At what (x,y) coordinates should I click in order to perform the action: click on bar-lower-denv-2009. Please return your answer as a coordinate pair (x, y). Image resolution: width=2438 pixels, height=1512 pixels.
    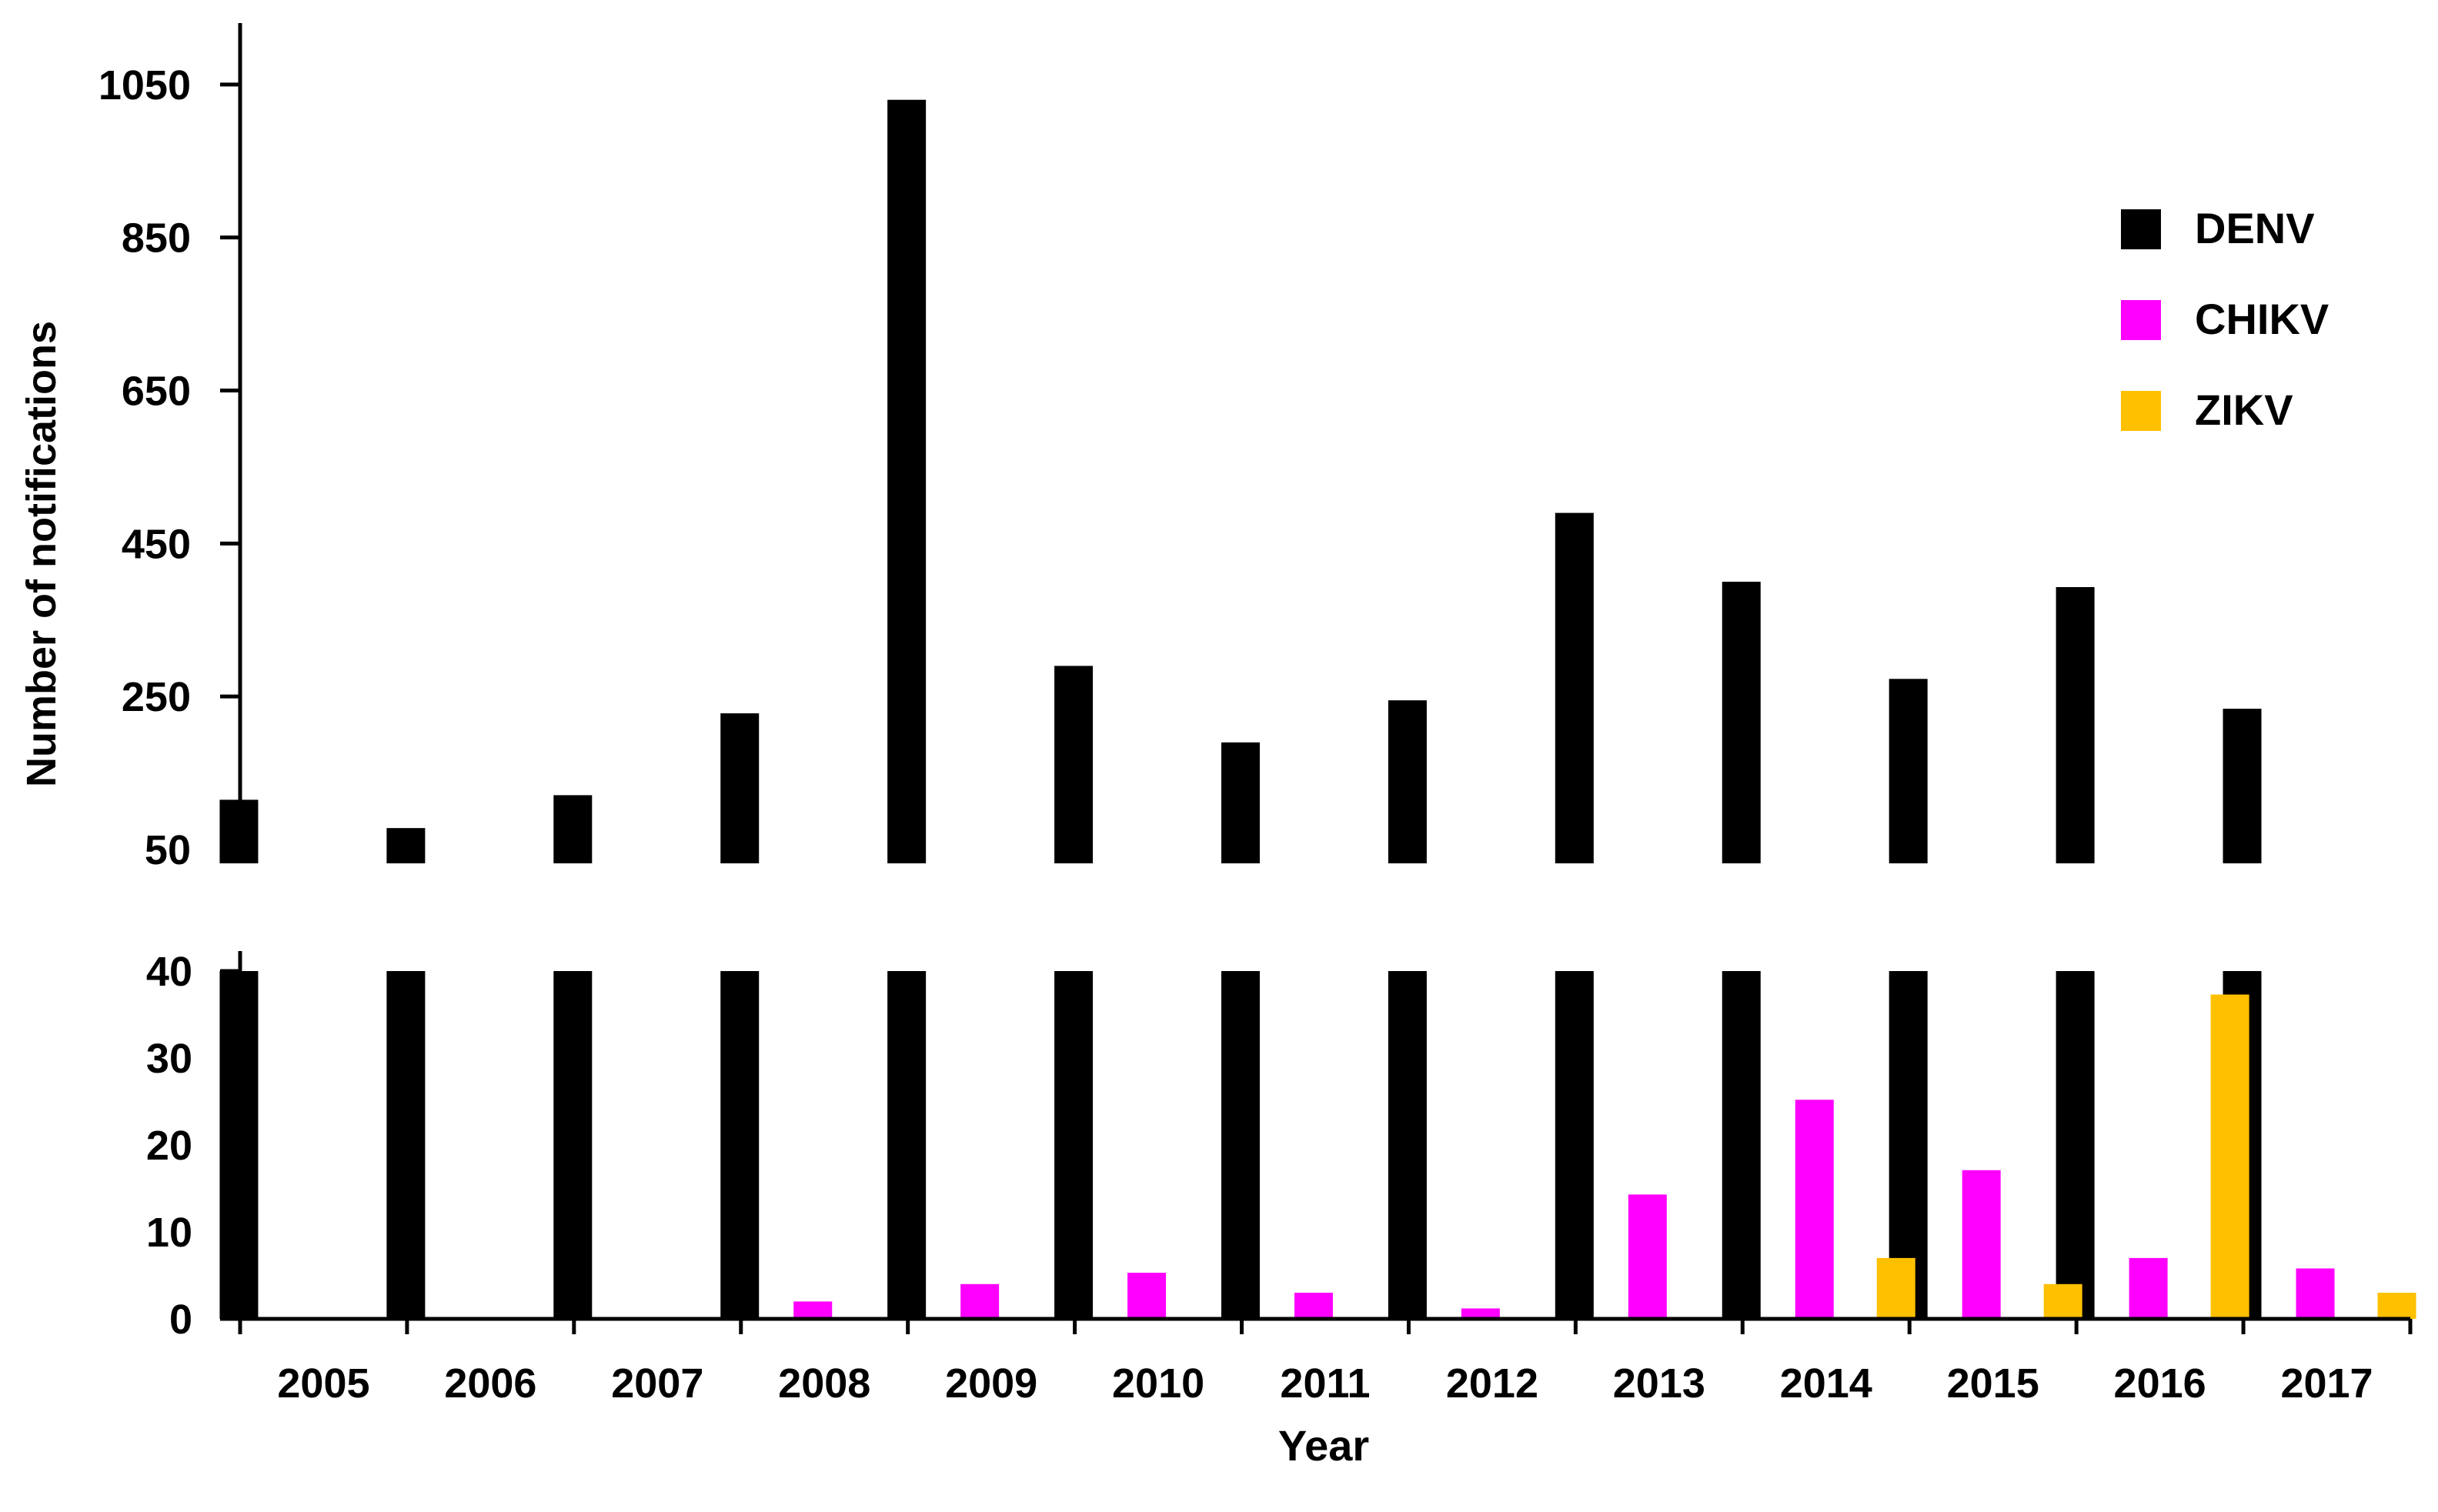
    Looking at the image, I should click on (907, 1145).